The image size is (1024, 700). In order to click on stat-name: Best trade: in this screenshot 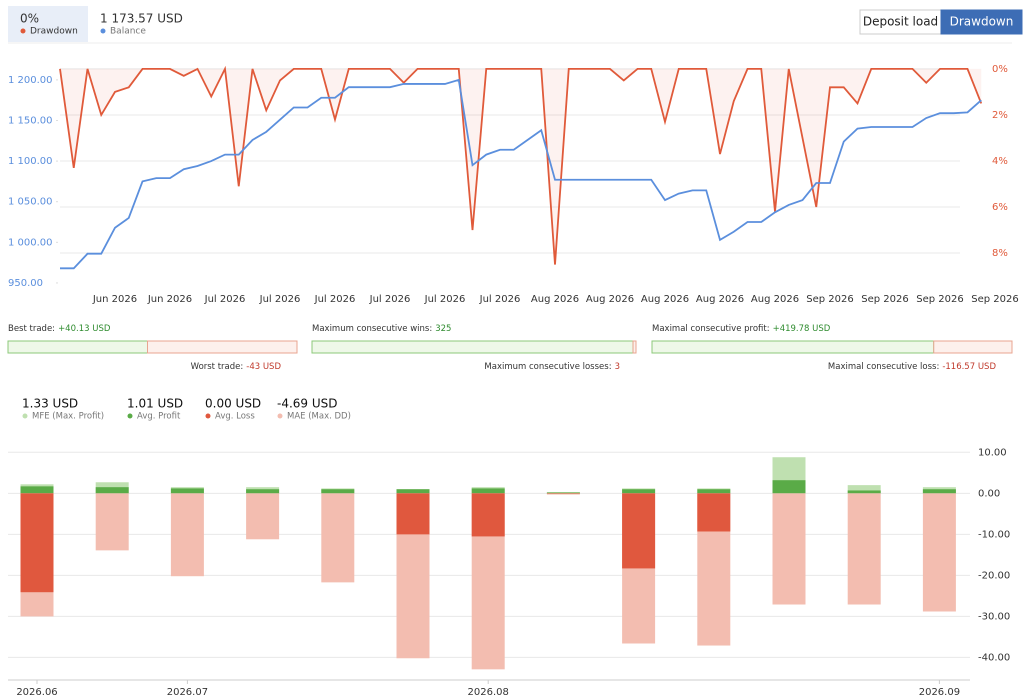, I will do `click(31, 329)`.